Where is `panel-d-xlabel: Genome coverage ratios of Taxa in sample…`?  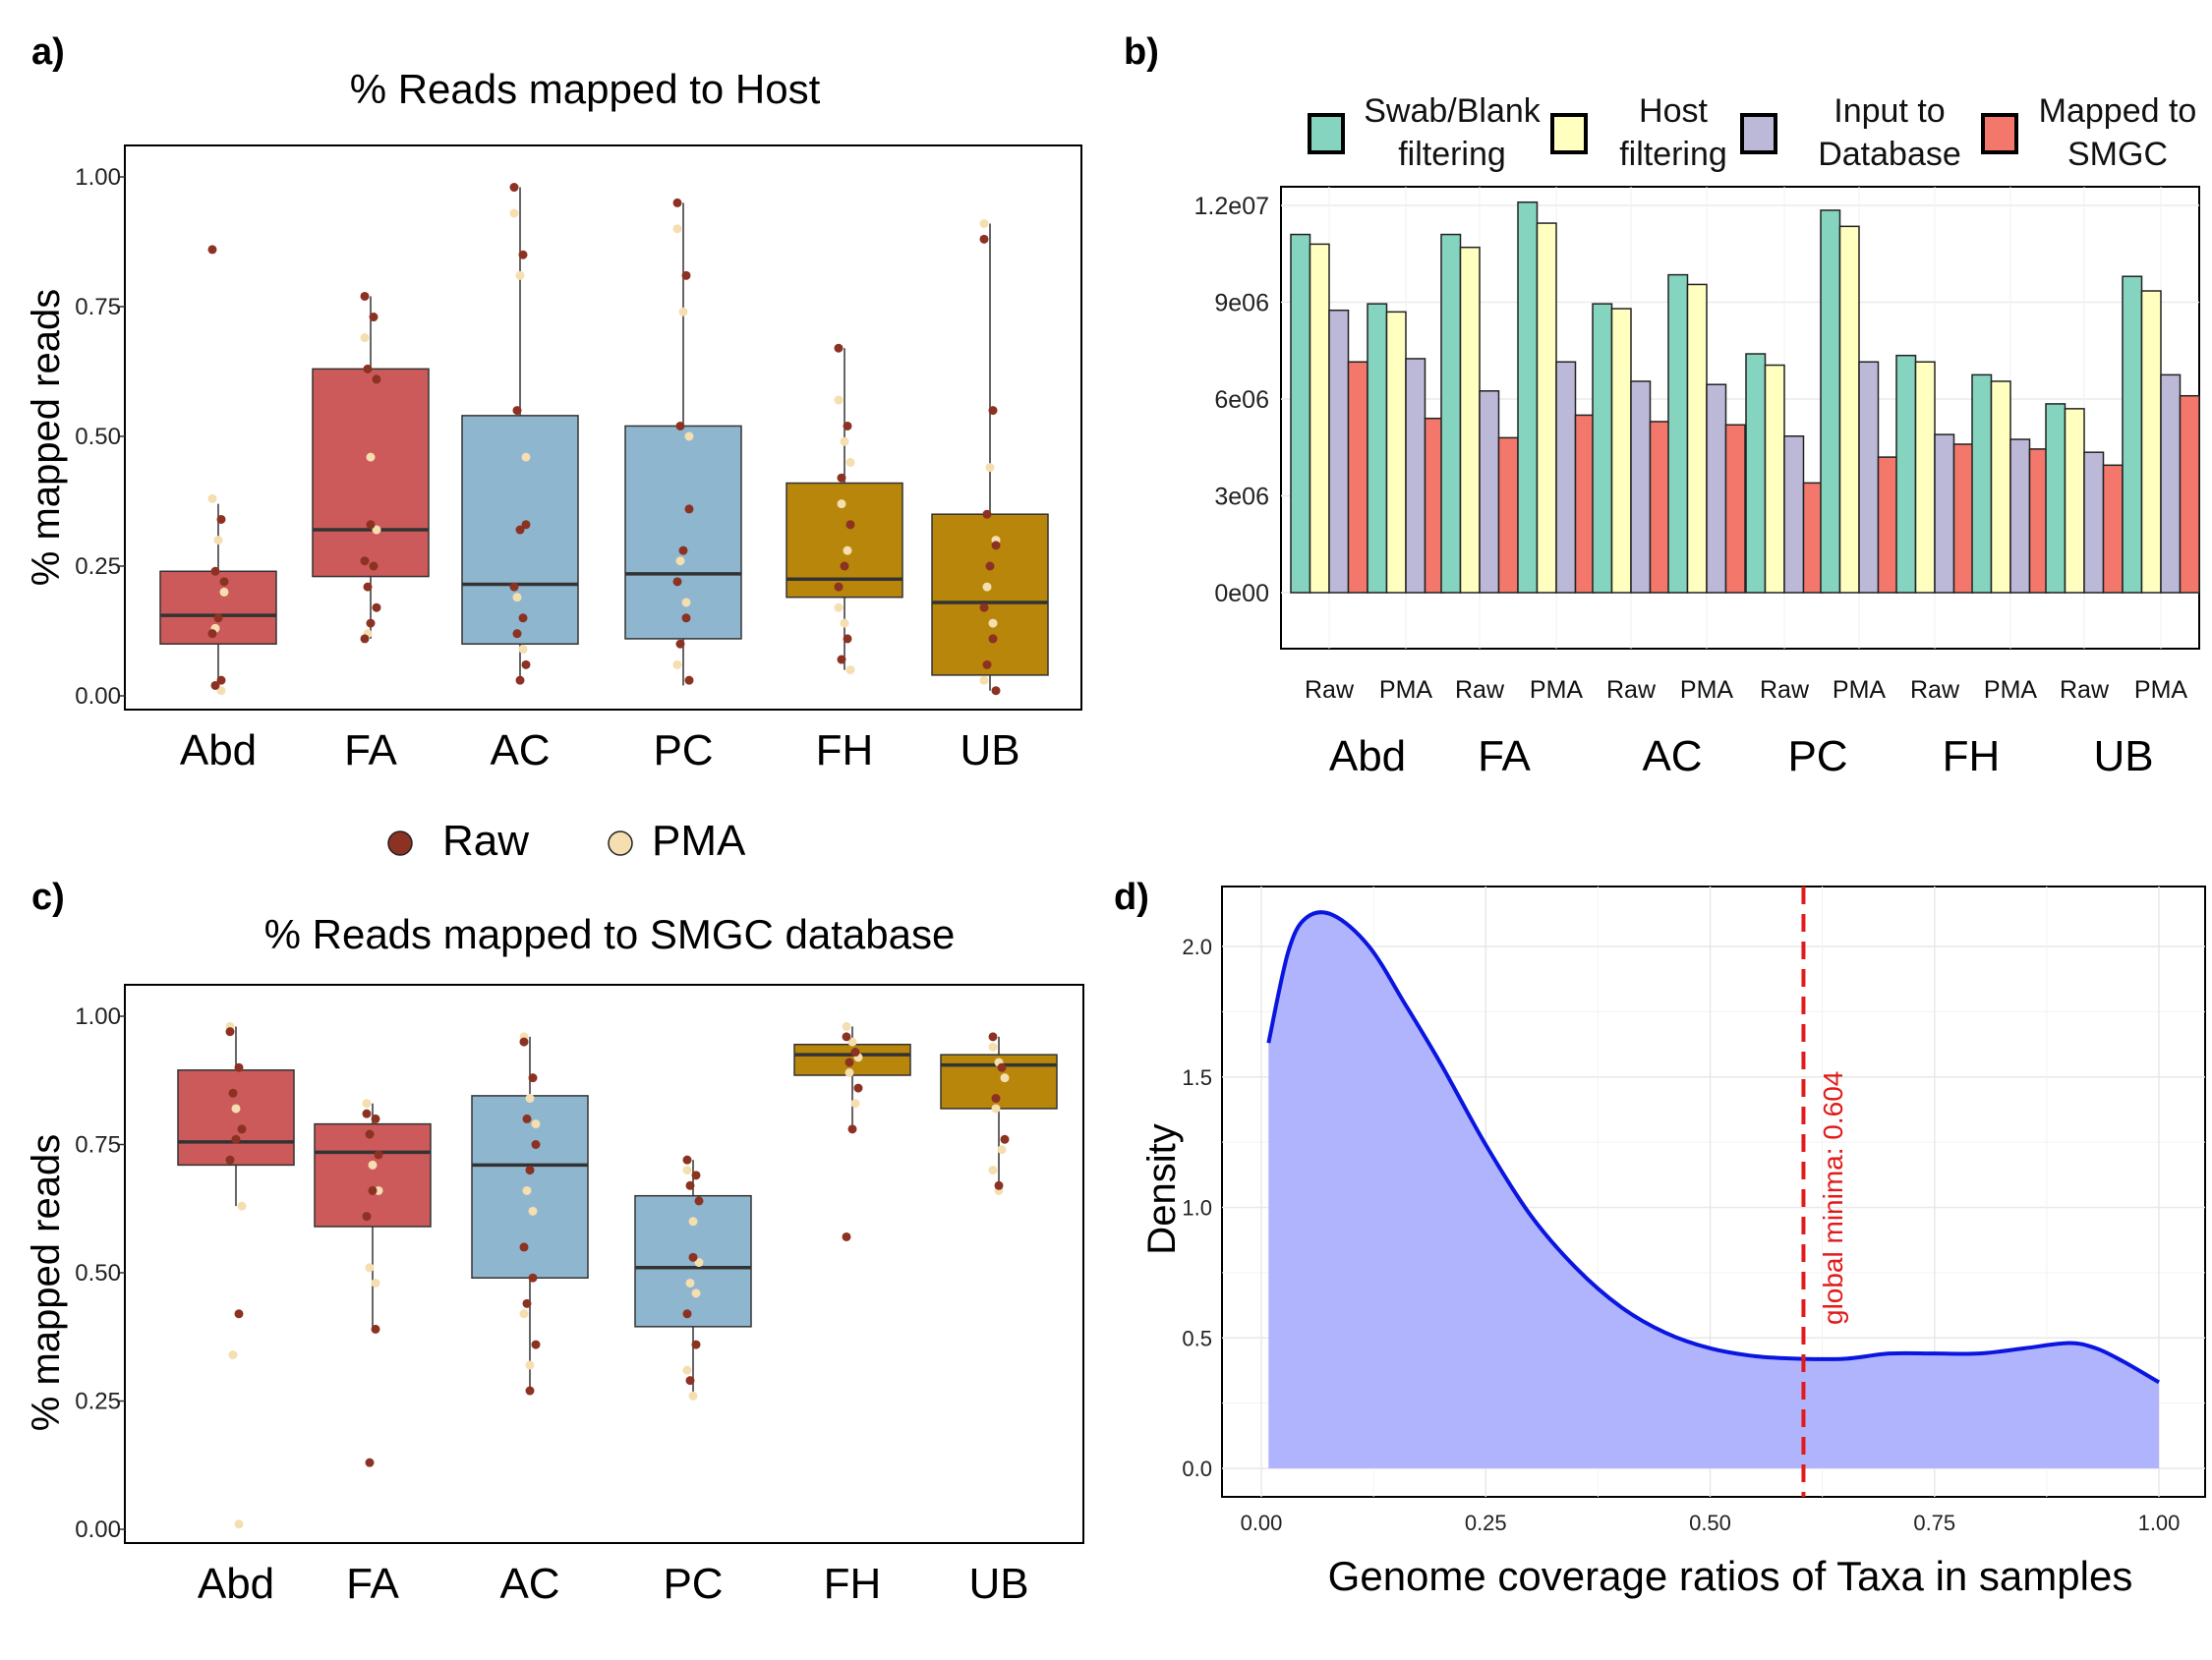
panel-d-xlabel: Genome coverage ratios of Taxa in sample… is located at coordinates (1731, 1576).